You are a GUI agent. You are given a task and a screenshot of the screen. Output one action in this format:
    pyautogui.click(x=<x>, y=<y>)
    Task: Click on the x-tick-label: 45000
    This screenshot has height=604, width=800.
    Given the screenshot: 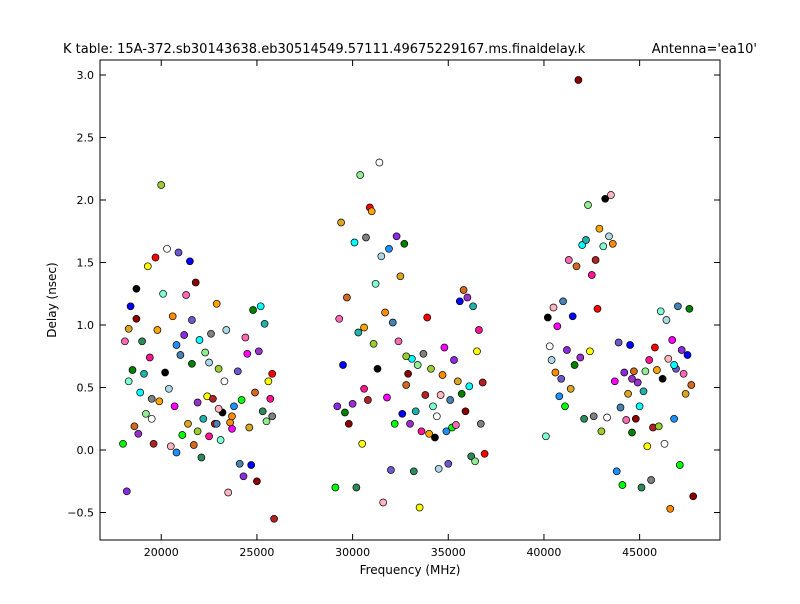 What is the action you would take?
    pyautogui.click(x=639, y=552)
    